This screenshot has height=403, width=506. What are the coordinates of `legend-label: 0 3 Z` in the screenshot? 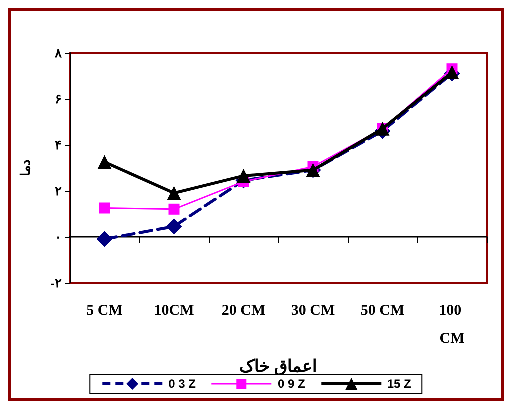 It's located at (182, 384).